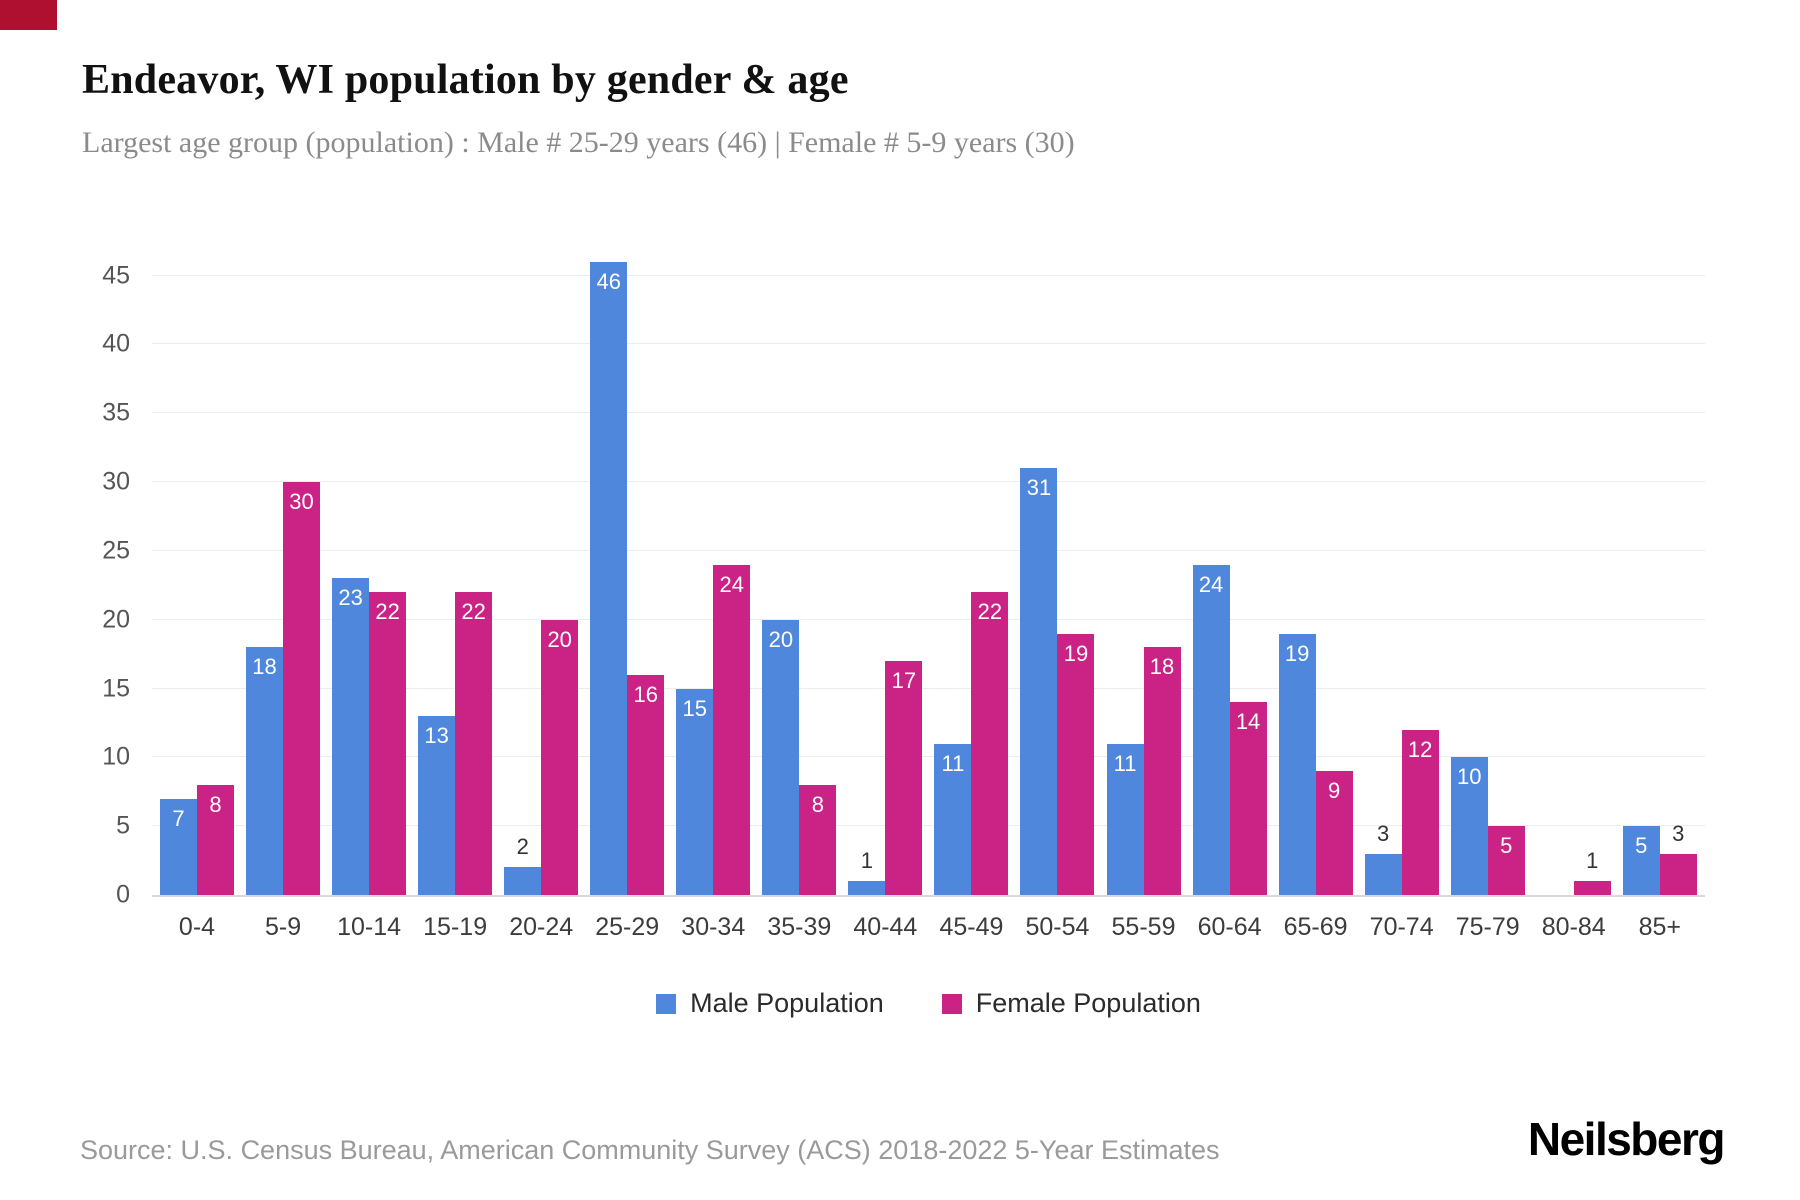  What do you see at coordinates (904, 681) in the screenshot?
I see `bar-value-label: 17` at bounding box center [904, 681].